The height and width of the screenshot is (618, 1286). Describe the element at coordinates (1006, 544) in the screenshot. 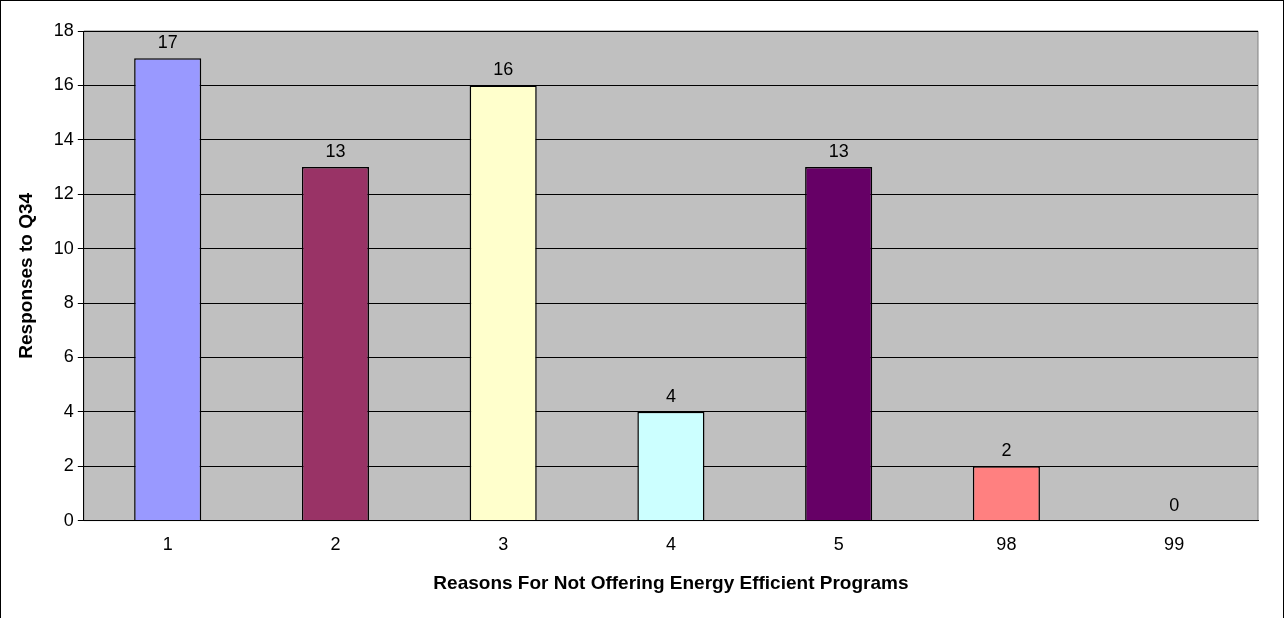

I see `x-tick-label: 98` at that location.